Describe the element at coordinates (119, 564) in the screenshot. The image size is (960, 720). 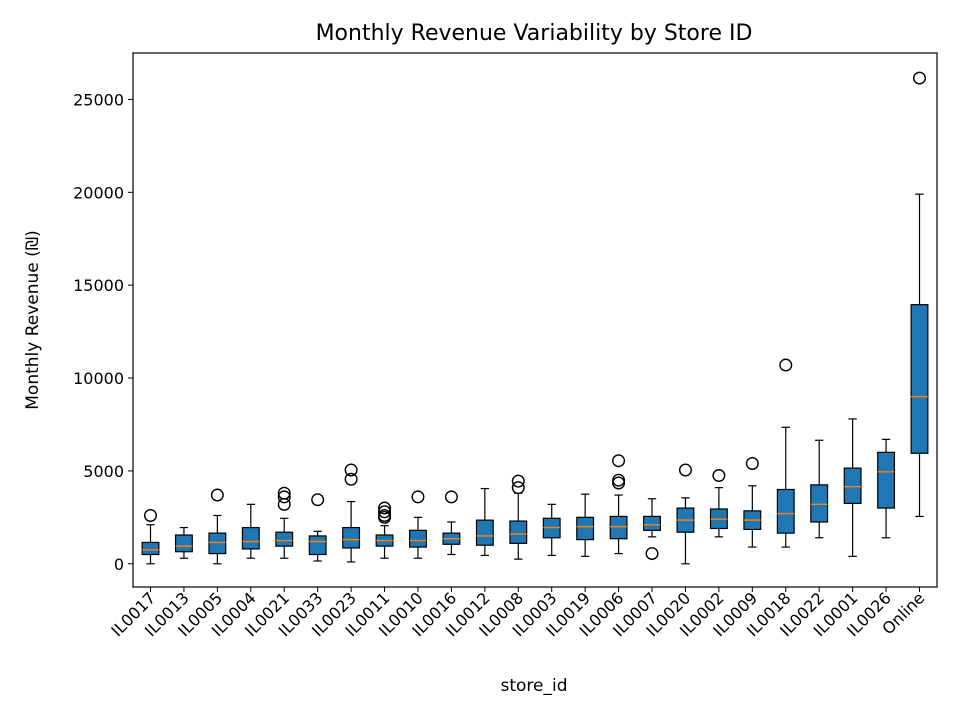
I see `y-tick-label: 0` at that location.